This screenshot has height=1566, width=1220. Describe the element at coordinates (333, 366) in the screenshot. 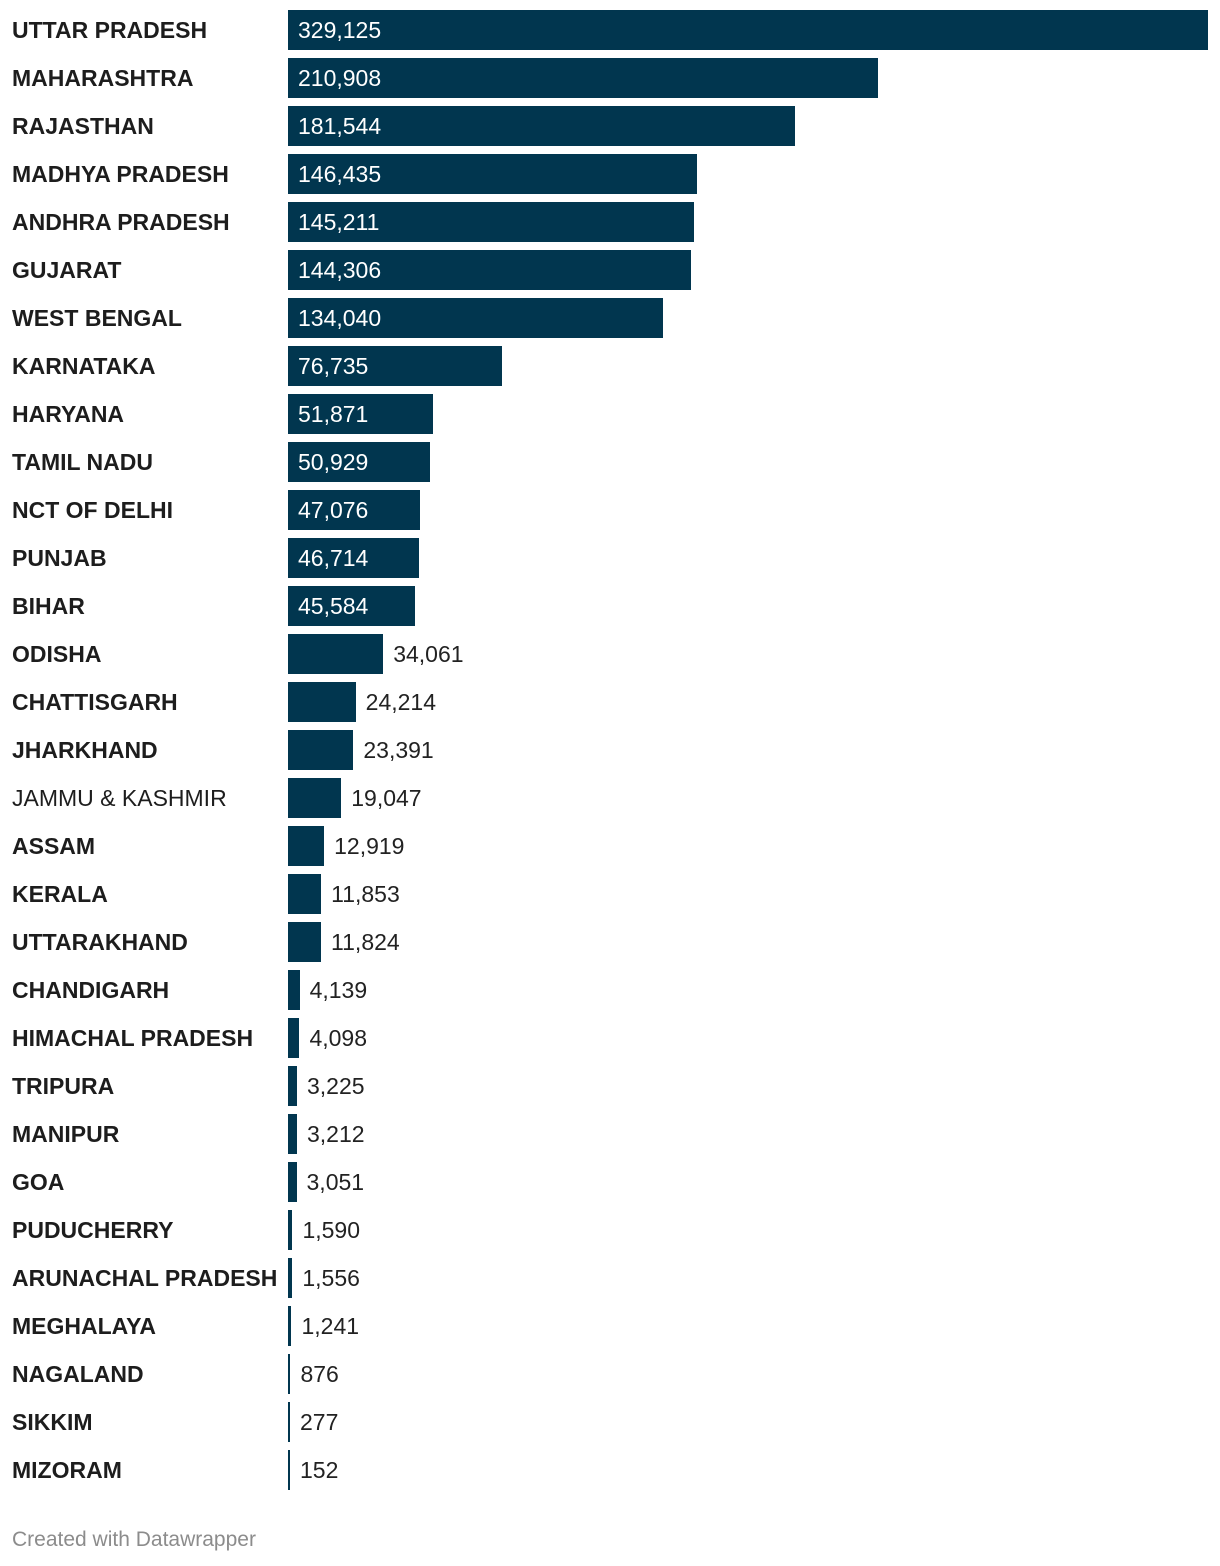

I see `value-label: 76,735` at that location.